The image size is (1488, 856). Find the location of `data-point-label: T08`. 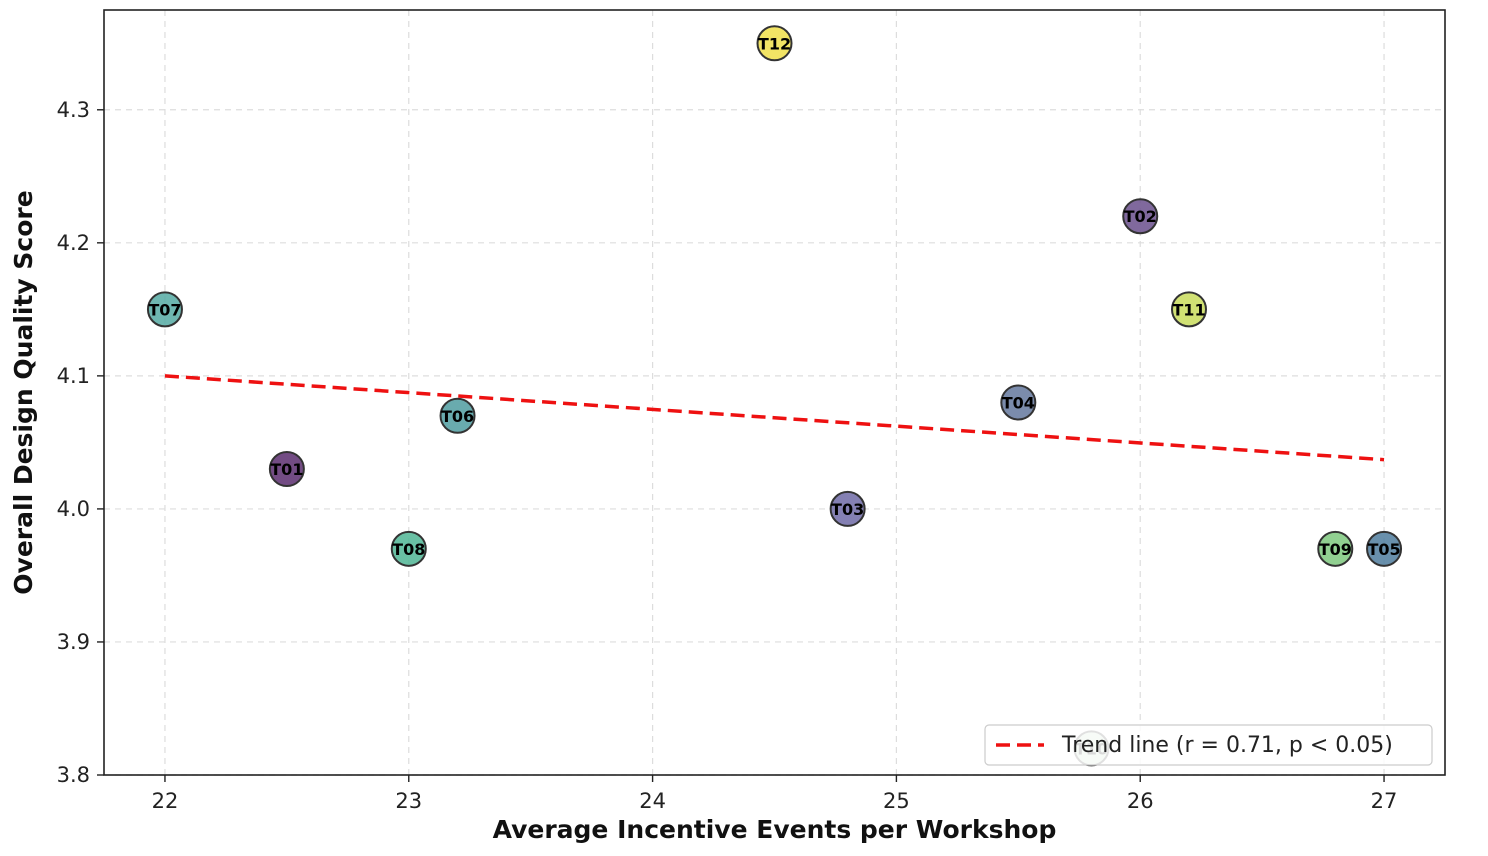

data-point-label: T08 is located at coordinates (408, 549).